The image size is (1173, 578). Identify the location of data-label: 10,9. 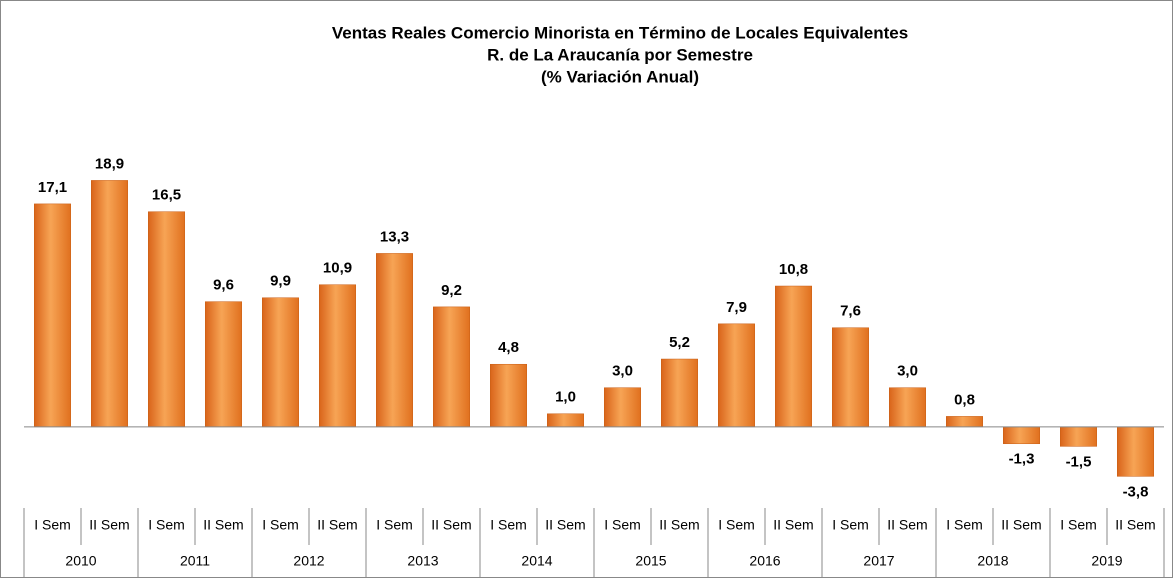
(337, 268).